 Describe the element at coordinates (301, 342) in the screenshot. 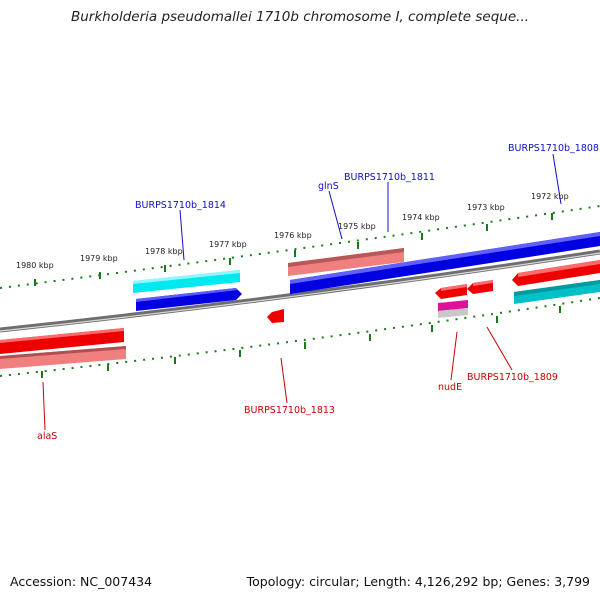

I see `major-ticks-lower` at that location.